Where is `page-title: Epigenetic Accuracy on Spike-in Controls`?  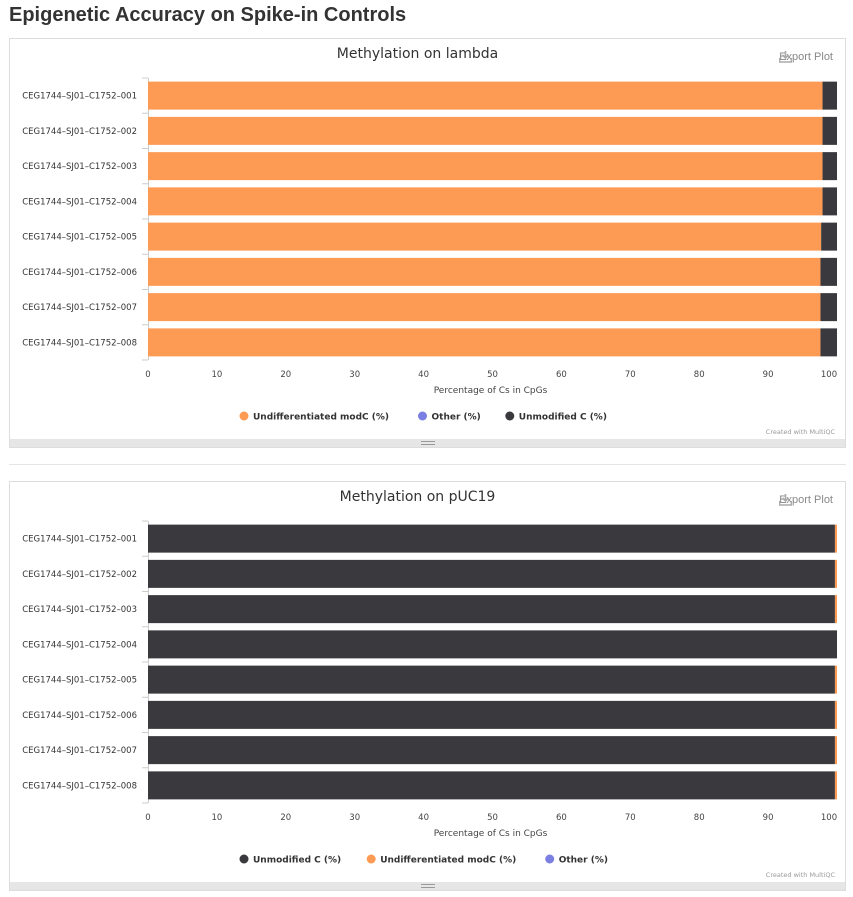
page-title: Epigenetic Accuracy on Spike-in Controls is located at coordinates (208, 15).